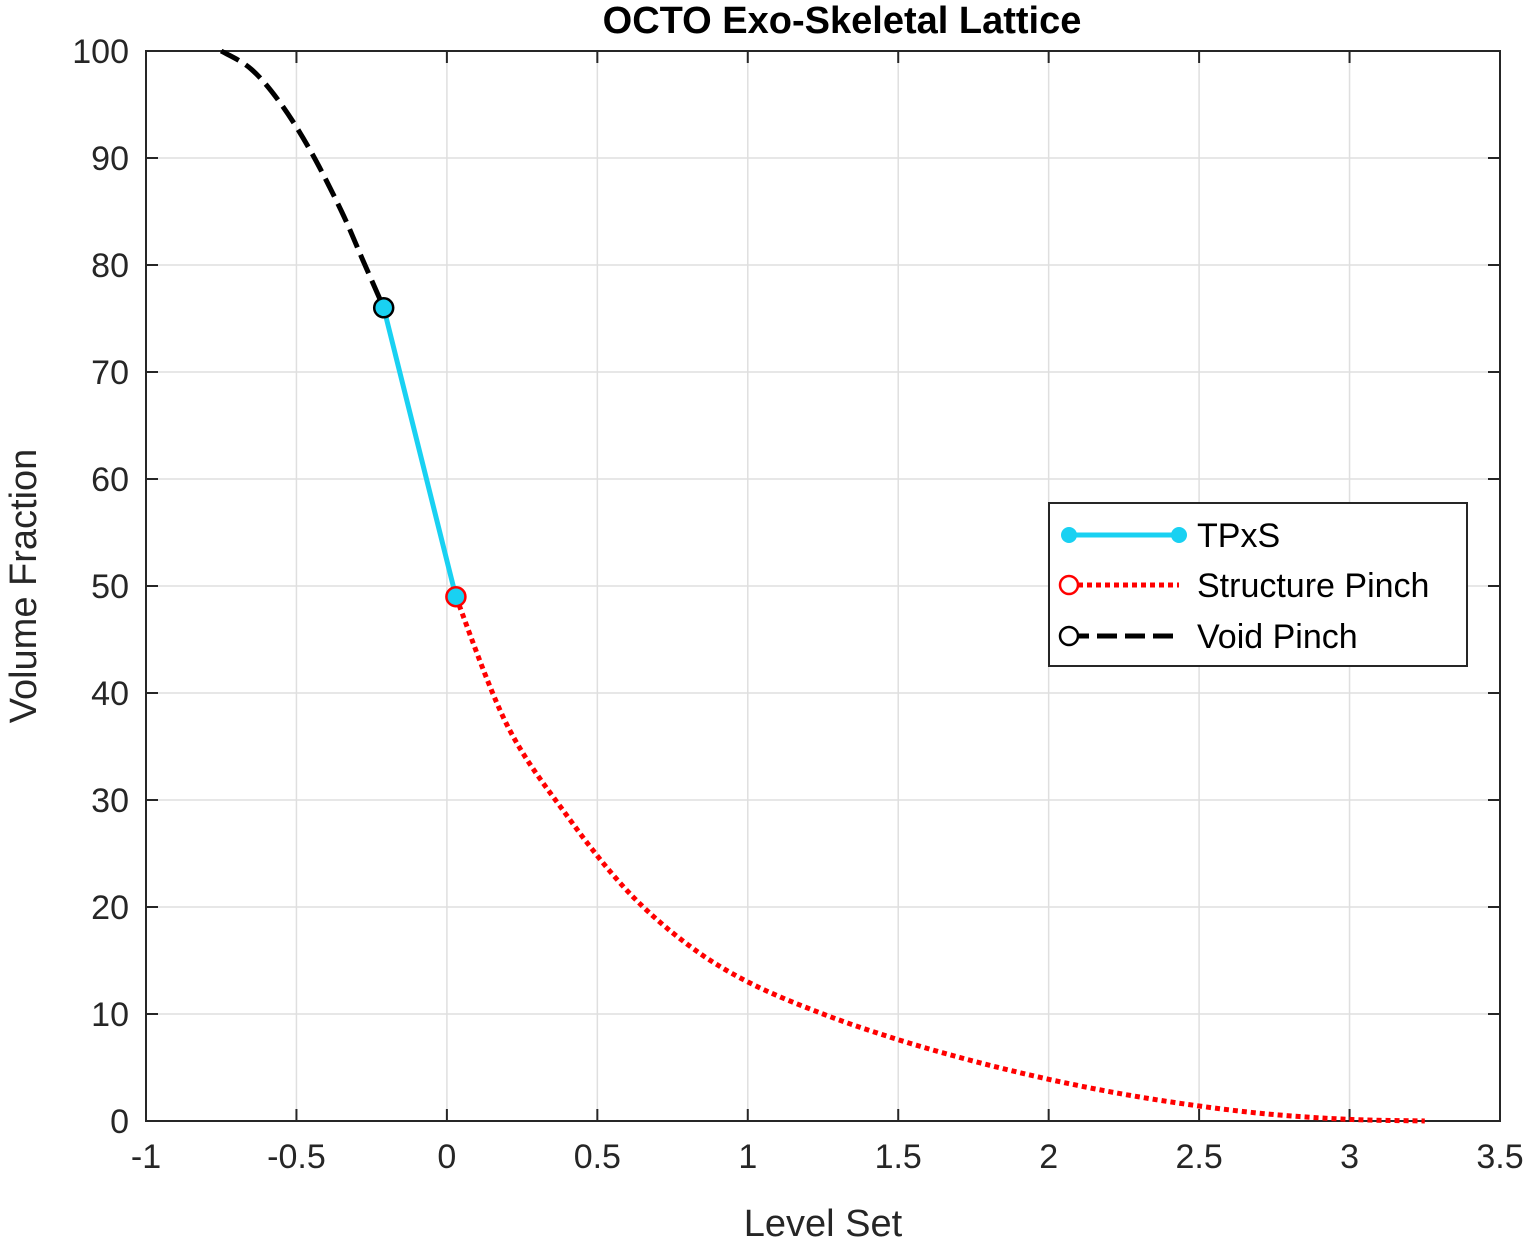  Describe the element at coordinates (456, 596) in the screenshot. I see `point-tpxs-end` at that location.